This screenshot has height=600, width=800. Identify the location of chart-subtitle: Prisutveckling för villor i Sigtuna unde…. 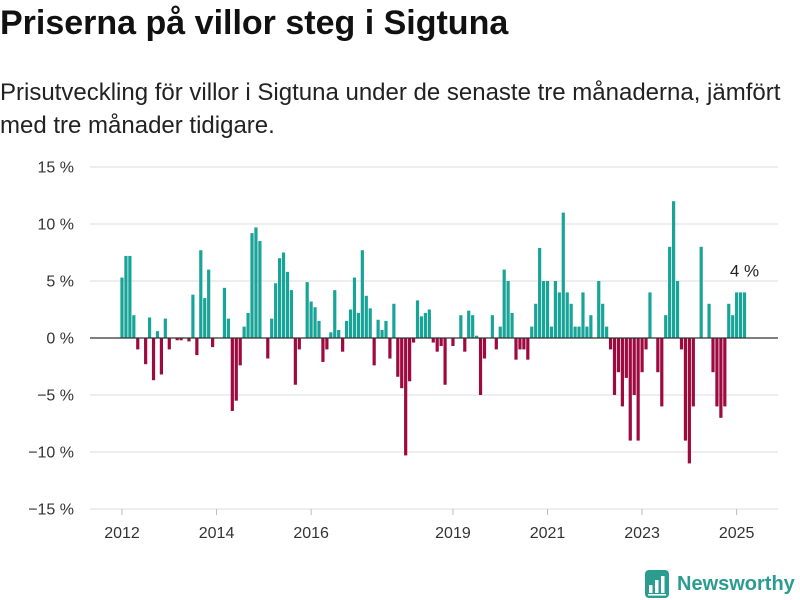
(390, 109).